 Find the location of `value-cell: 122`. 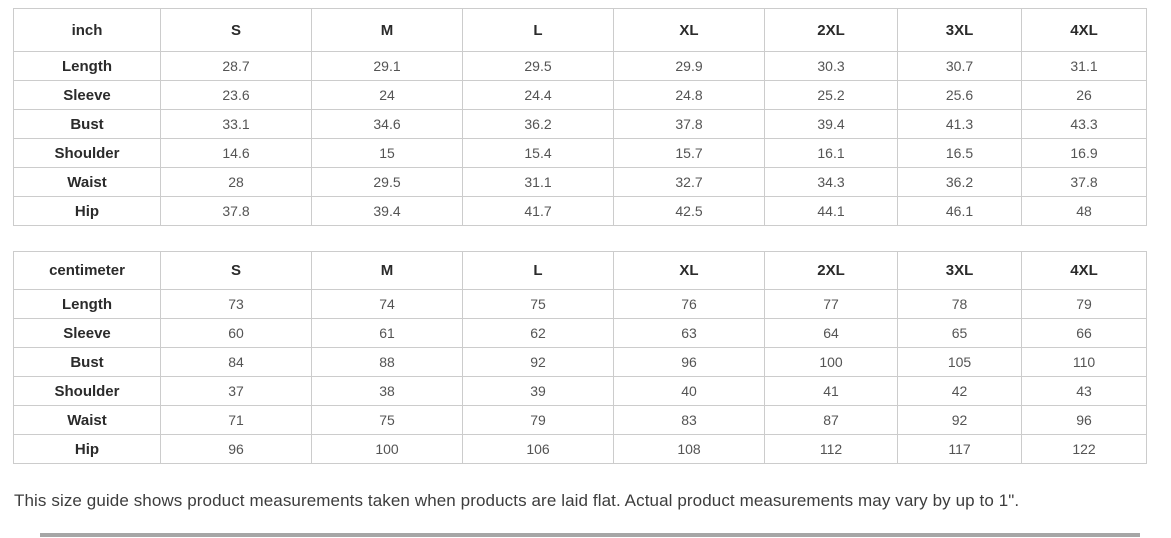

value-cell: 122 is located at coordinates (1084, 449).